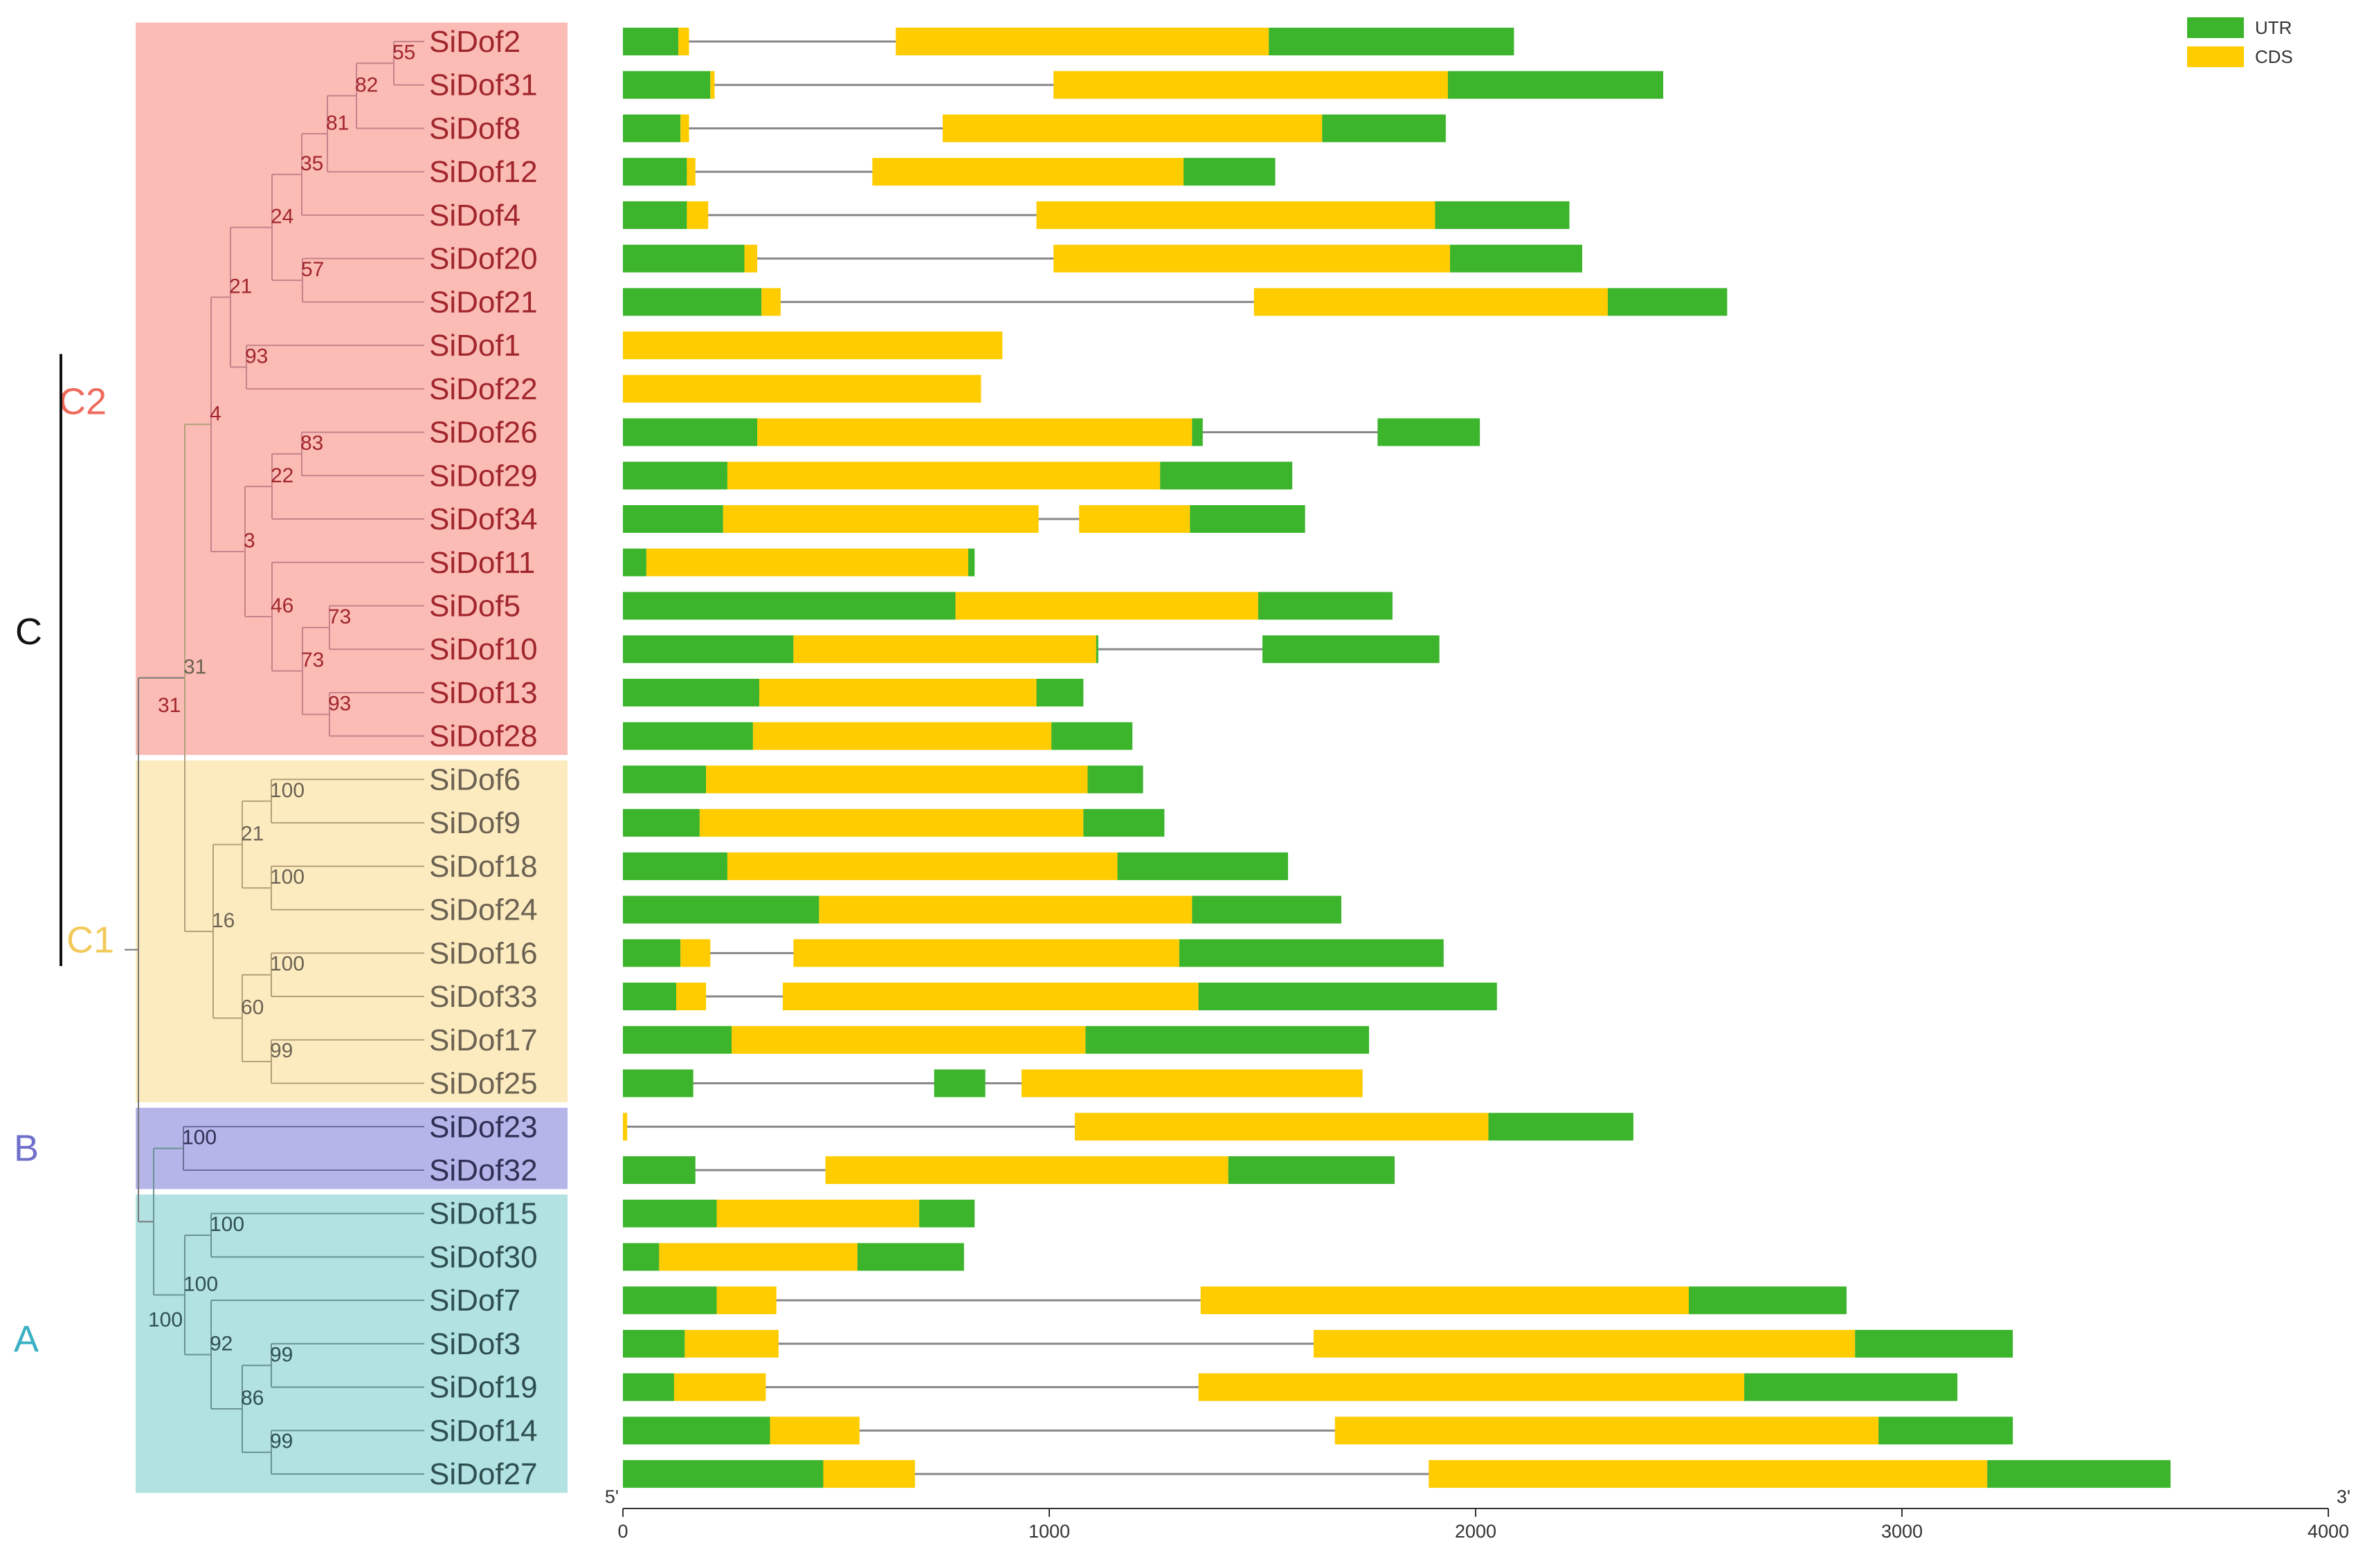 This screenshot has width=2374, height=1568. Describe the element at coordinates (483, 649) in the screenshot. I see `gene-label-sidof10: SiDof10` at that location.